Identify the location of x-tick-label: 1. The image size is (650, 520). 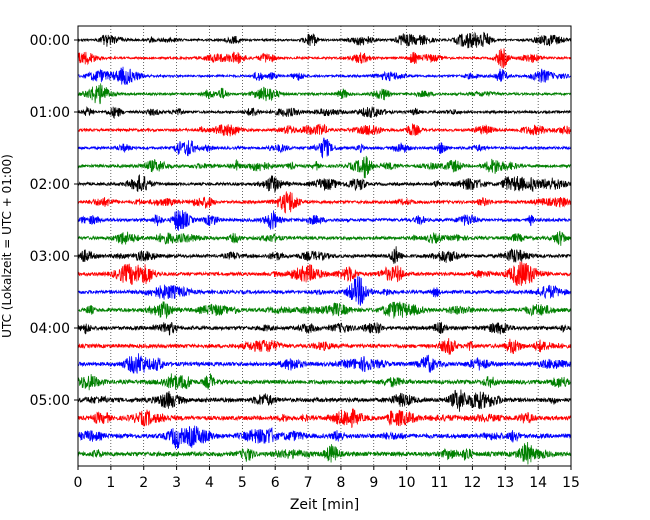
(110, 483).